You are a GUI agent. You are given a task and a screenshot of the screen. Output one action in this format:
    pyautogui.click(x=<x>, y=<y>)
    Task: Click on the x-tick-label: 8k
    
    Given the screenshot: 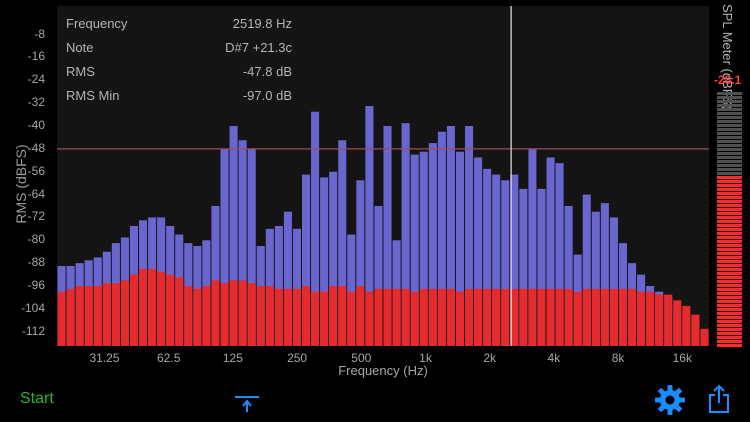 What is the action you would take?
    pyautogui.click(x=618, y=358)
    